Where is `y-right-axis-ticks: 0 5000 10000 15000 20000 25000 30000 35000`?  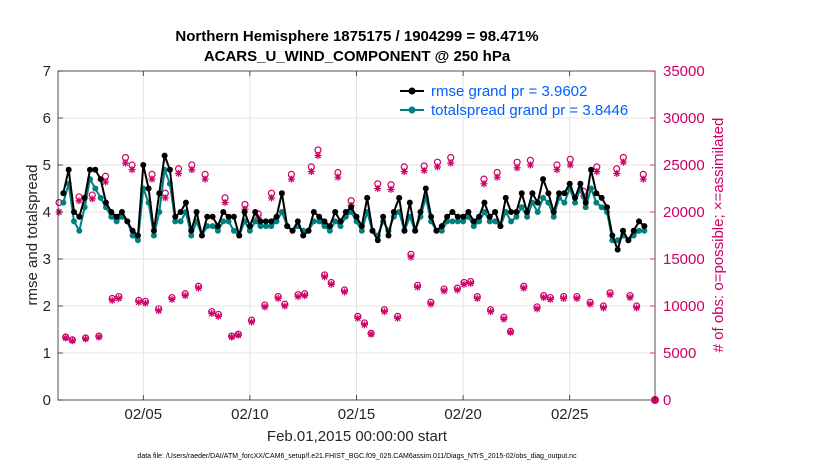
y-right-axis-ticks: 0 5000 10000 15000 20000 25000 30000 35000 is located at coordinates (677, 236).